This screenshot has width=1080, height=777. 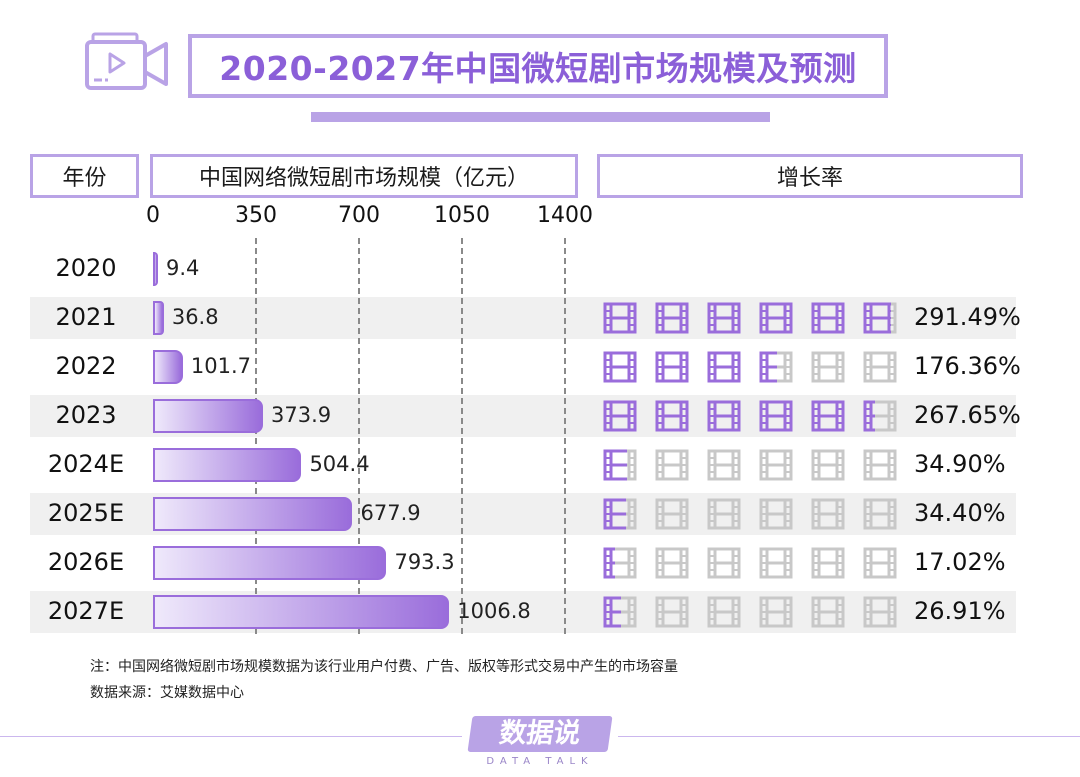 I want to click on title-underline, so click(x=540, y=117).